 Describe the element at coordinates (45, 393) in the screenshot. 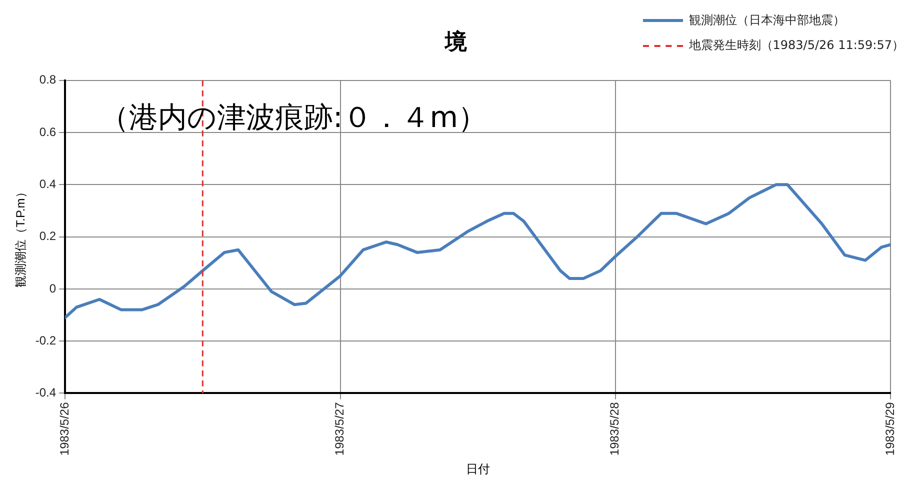

I see `y-tick-label: -0.4` at that location.